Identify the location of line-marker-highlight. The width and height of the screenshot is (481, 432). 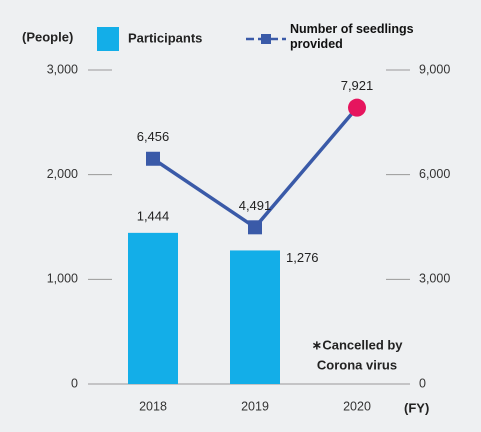
(357, 107).